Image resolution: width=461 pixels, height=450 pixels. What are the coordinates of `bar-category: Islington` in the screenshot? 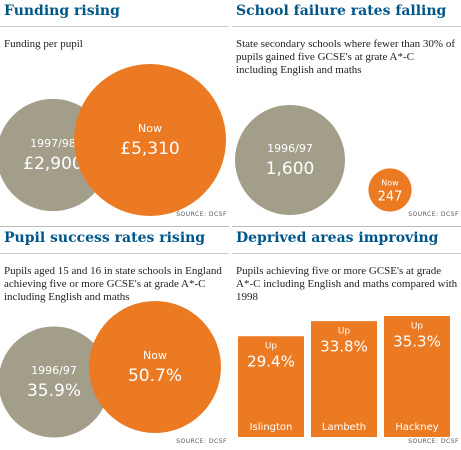 It's located at (271, 427).